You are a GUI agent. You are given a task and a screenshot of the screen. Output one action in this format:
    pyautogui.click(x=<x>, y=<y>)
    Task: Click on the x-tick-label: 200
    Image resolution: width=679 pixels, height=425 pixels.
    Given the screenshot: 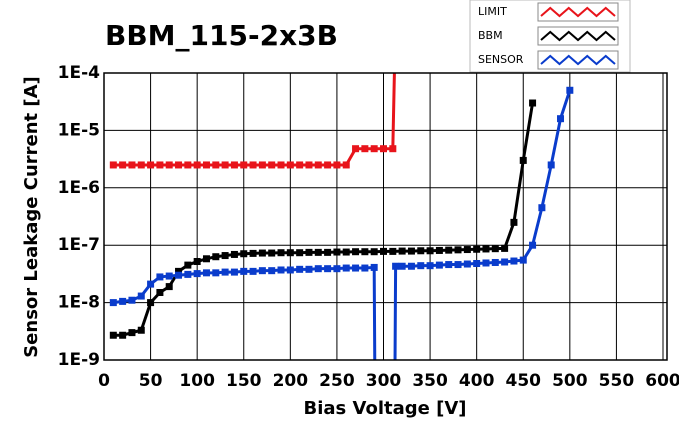 What is the action you would take?
    pyautogui.click(x=291, y=381)
    